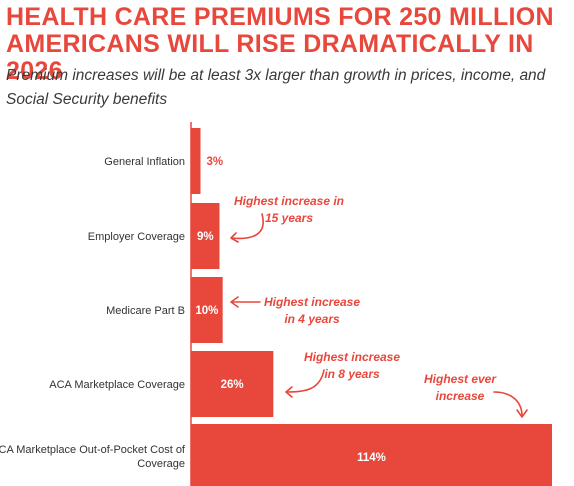 This screenshot has height=486, width=574. Describe the element at coordinates (312, 310) in the screenshot. I see `annotation-text: Highest increase in 4 years` at that location.